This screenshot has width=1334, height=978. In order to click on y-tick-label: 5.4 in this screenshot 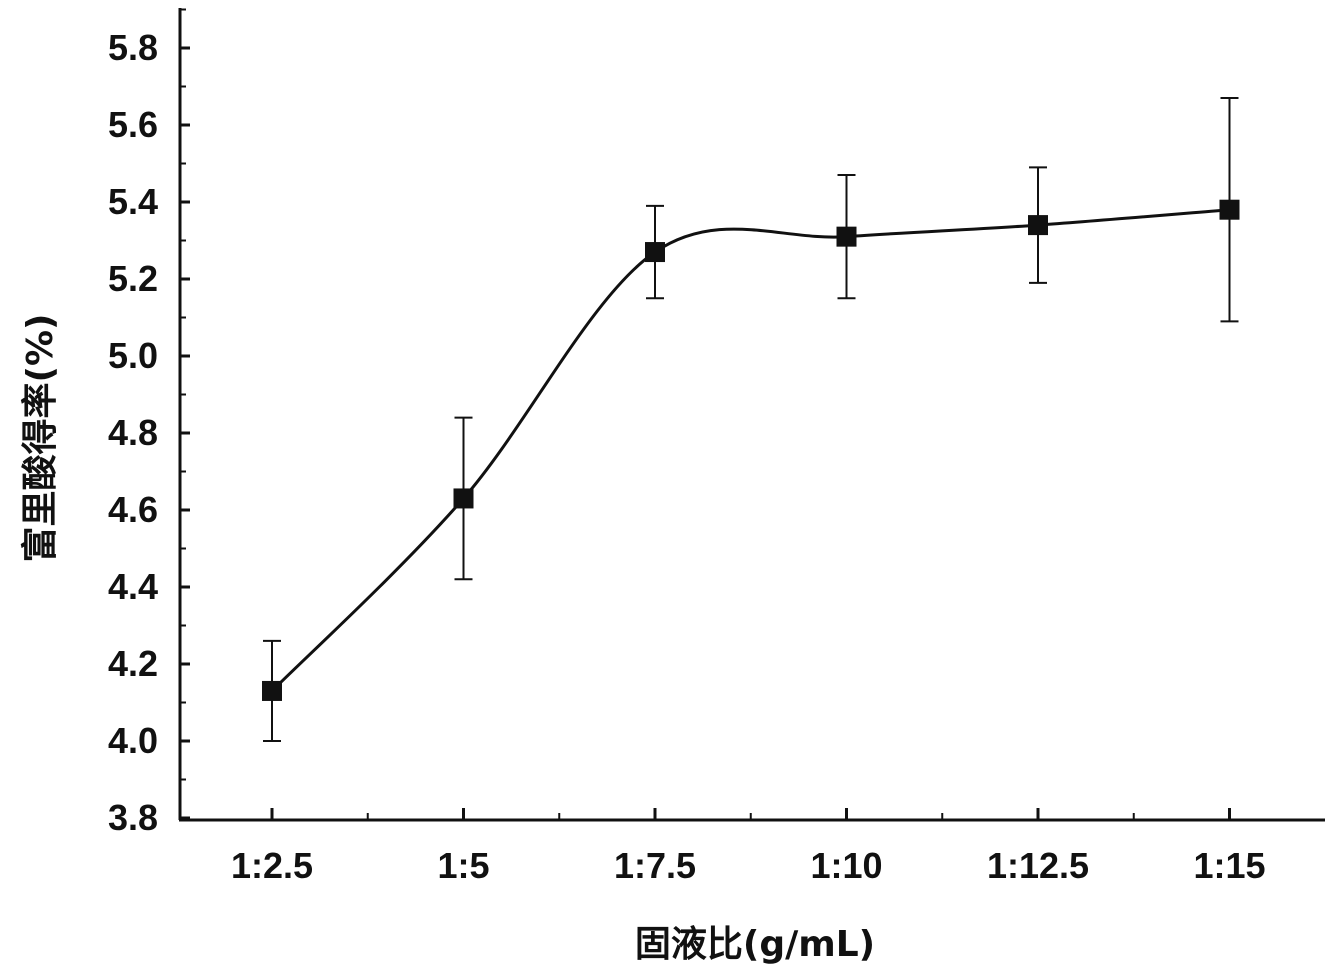, I will do `click(133, 201)`.